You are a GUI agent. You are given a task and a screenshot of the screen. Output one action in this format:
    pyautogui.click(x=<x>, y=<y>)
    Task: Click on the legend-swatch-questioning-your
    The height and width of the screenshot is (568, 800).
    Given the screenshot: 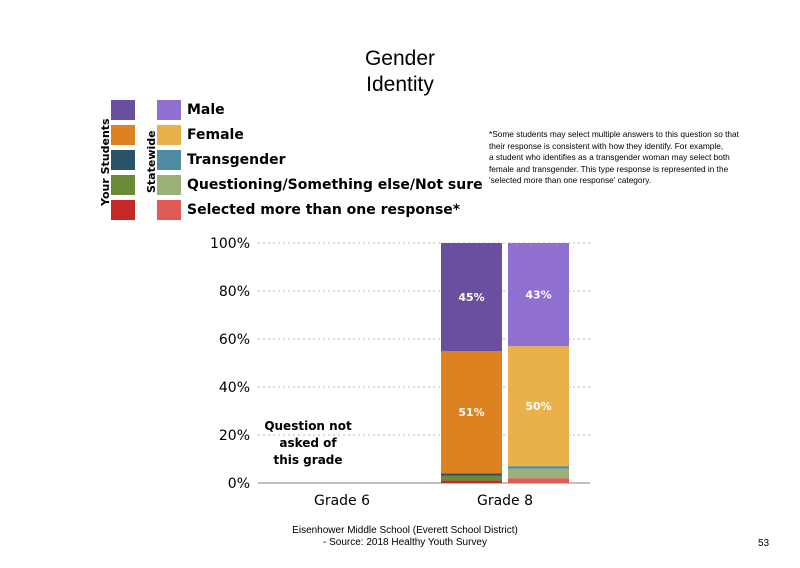 What is the action you would take?
    pyautogui.click(x=123, y=185)
    